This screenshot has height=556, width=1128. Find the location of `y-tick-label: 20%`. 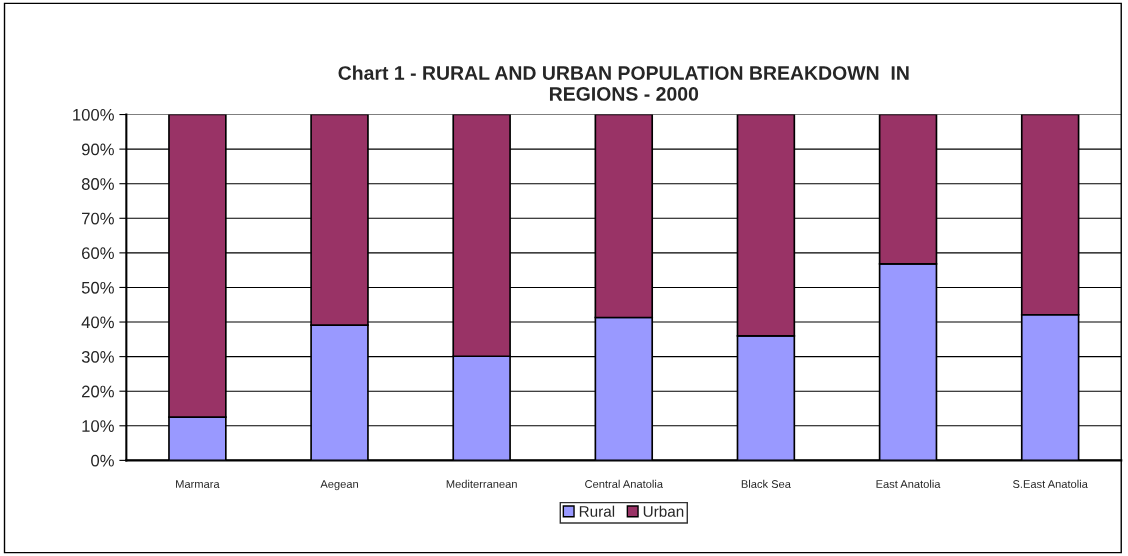

y-tick-label: 20% is located at coordinates (98, 391).